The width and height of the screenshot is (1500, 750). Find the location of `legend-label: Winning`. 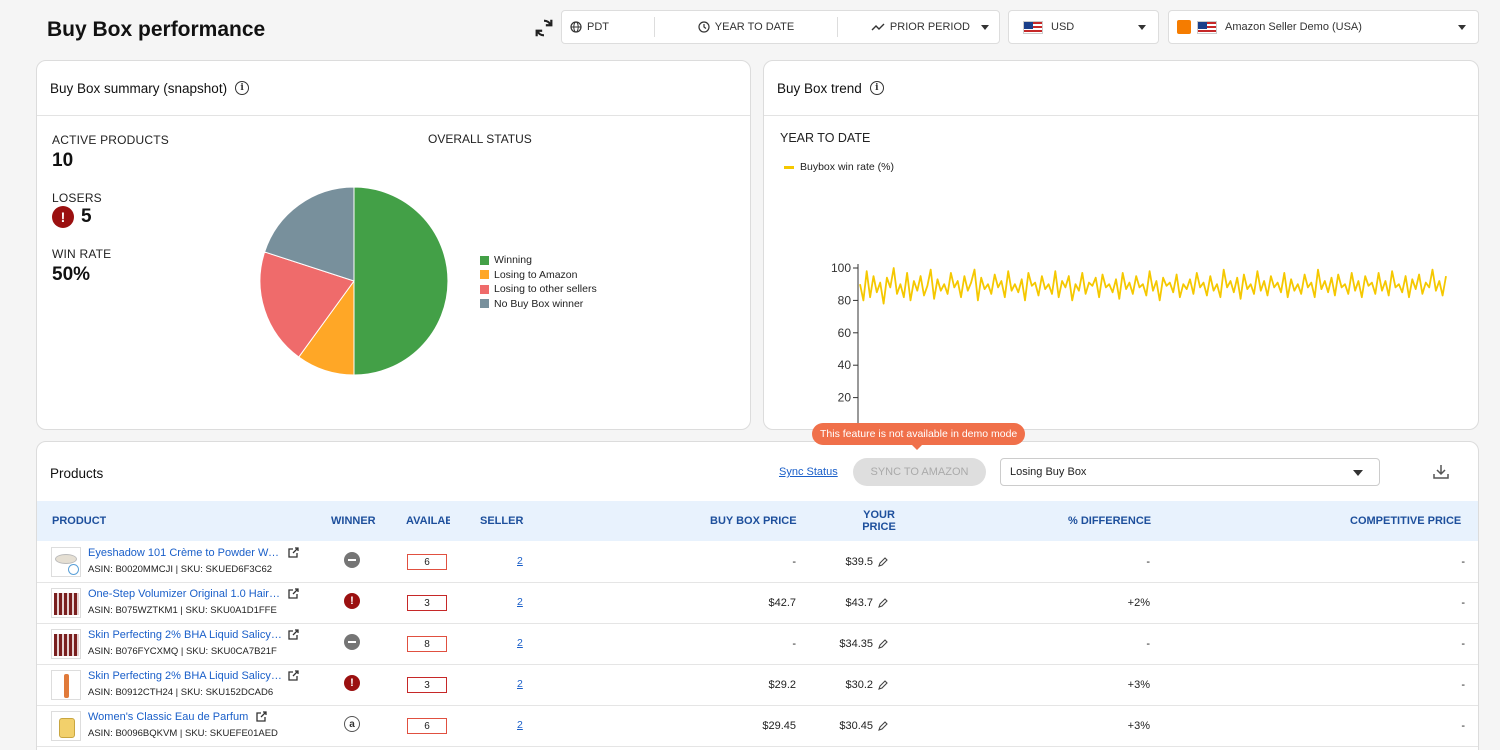

legend-label: Winning is located at coordinates (513, 260).